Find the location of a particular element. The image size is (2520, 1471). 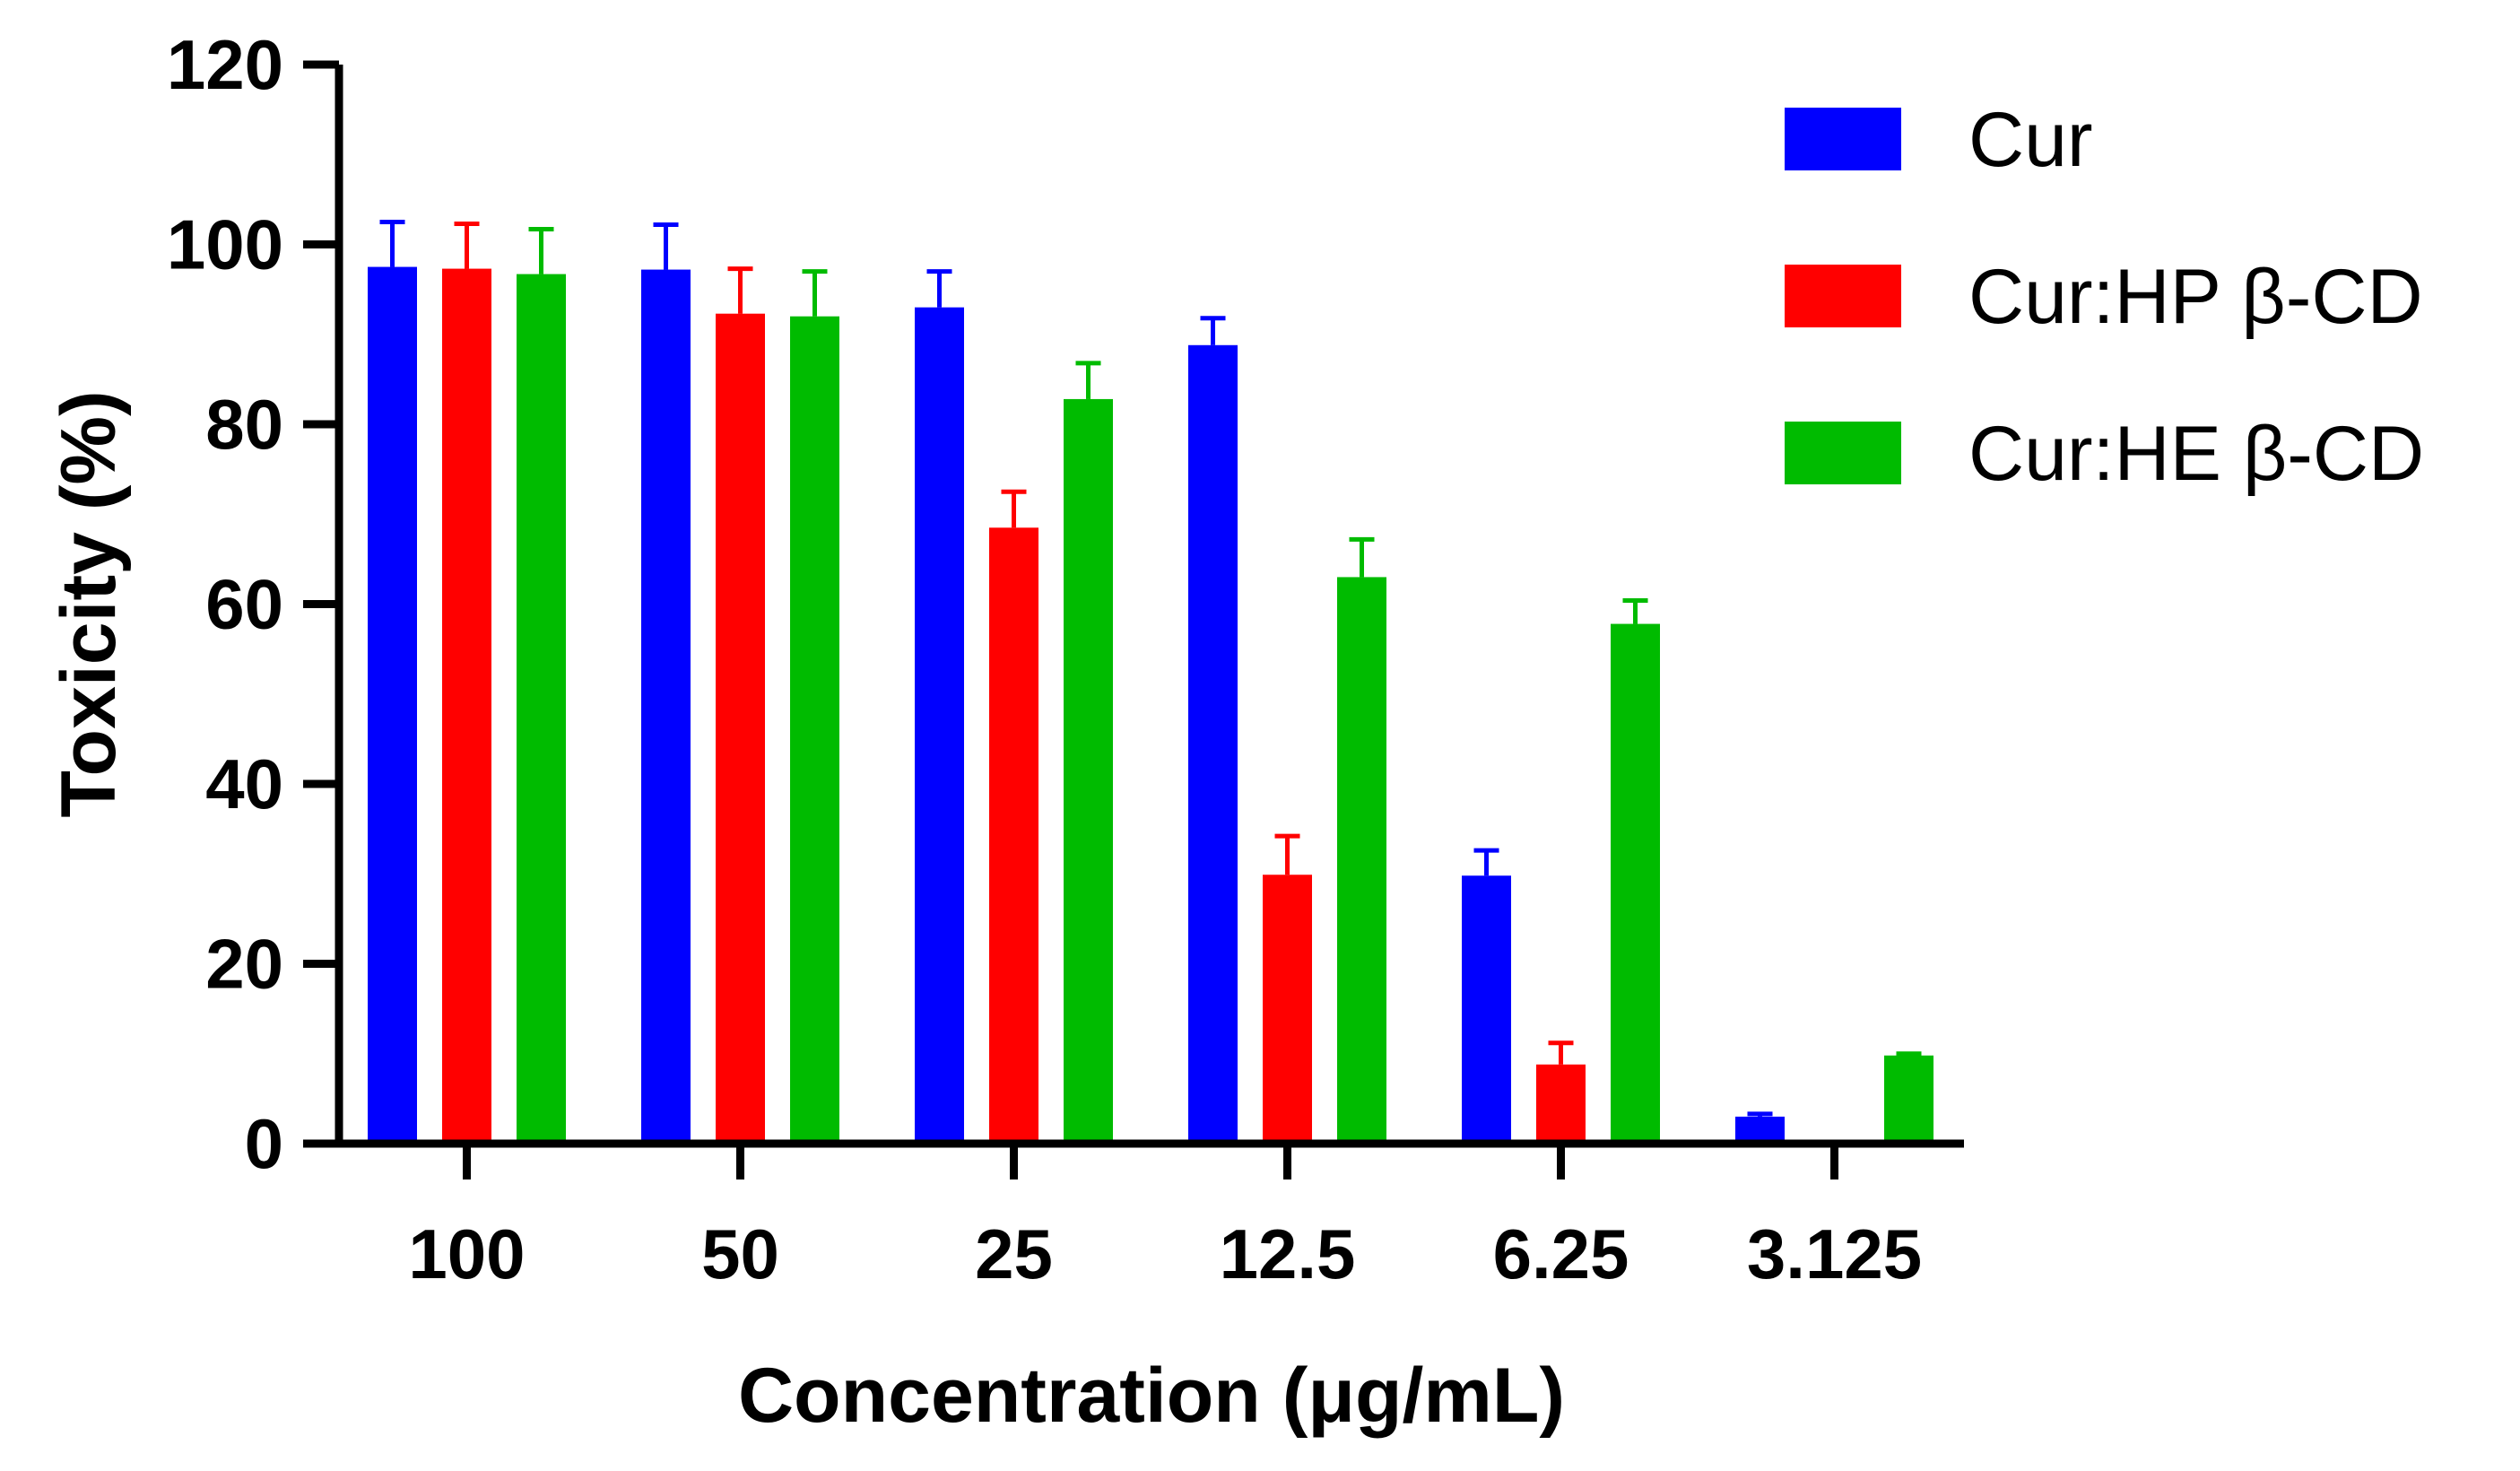

y-tick-label: 0 is located at coordinates (264, 1143).